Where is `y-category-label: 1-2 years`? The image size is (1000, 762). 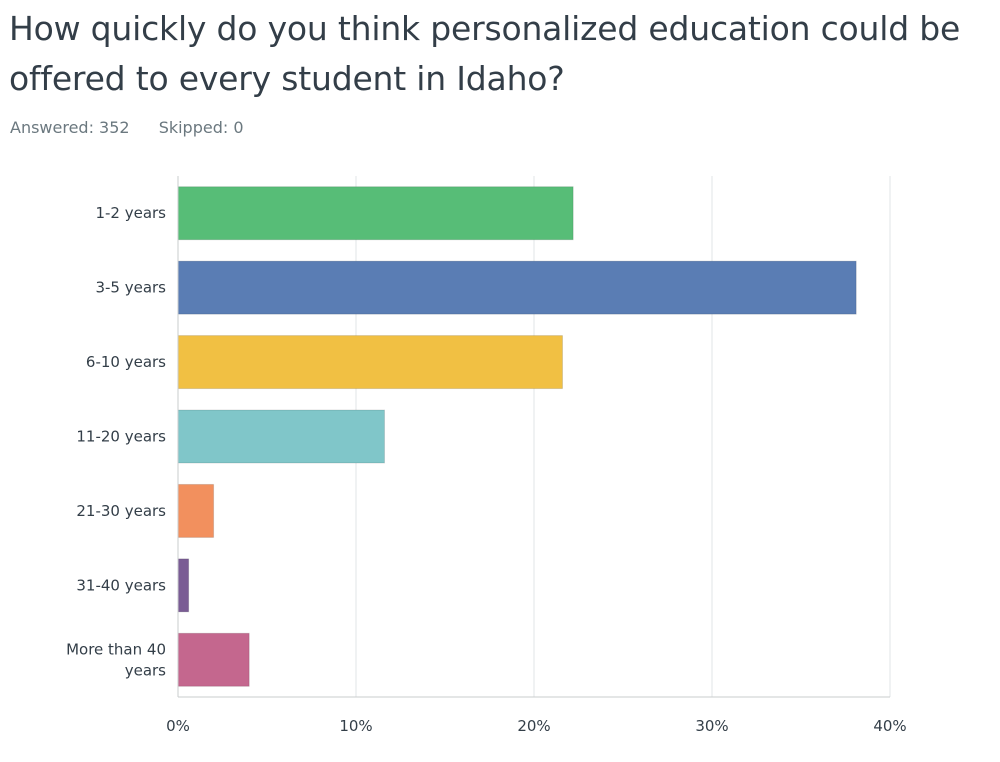 y-category-label: 1-2 years is located at coordinates (130, 213).